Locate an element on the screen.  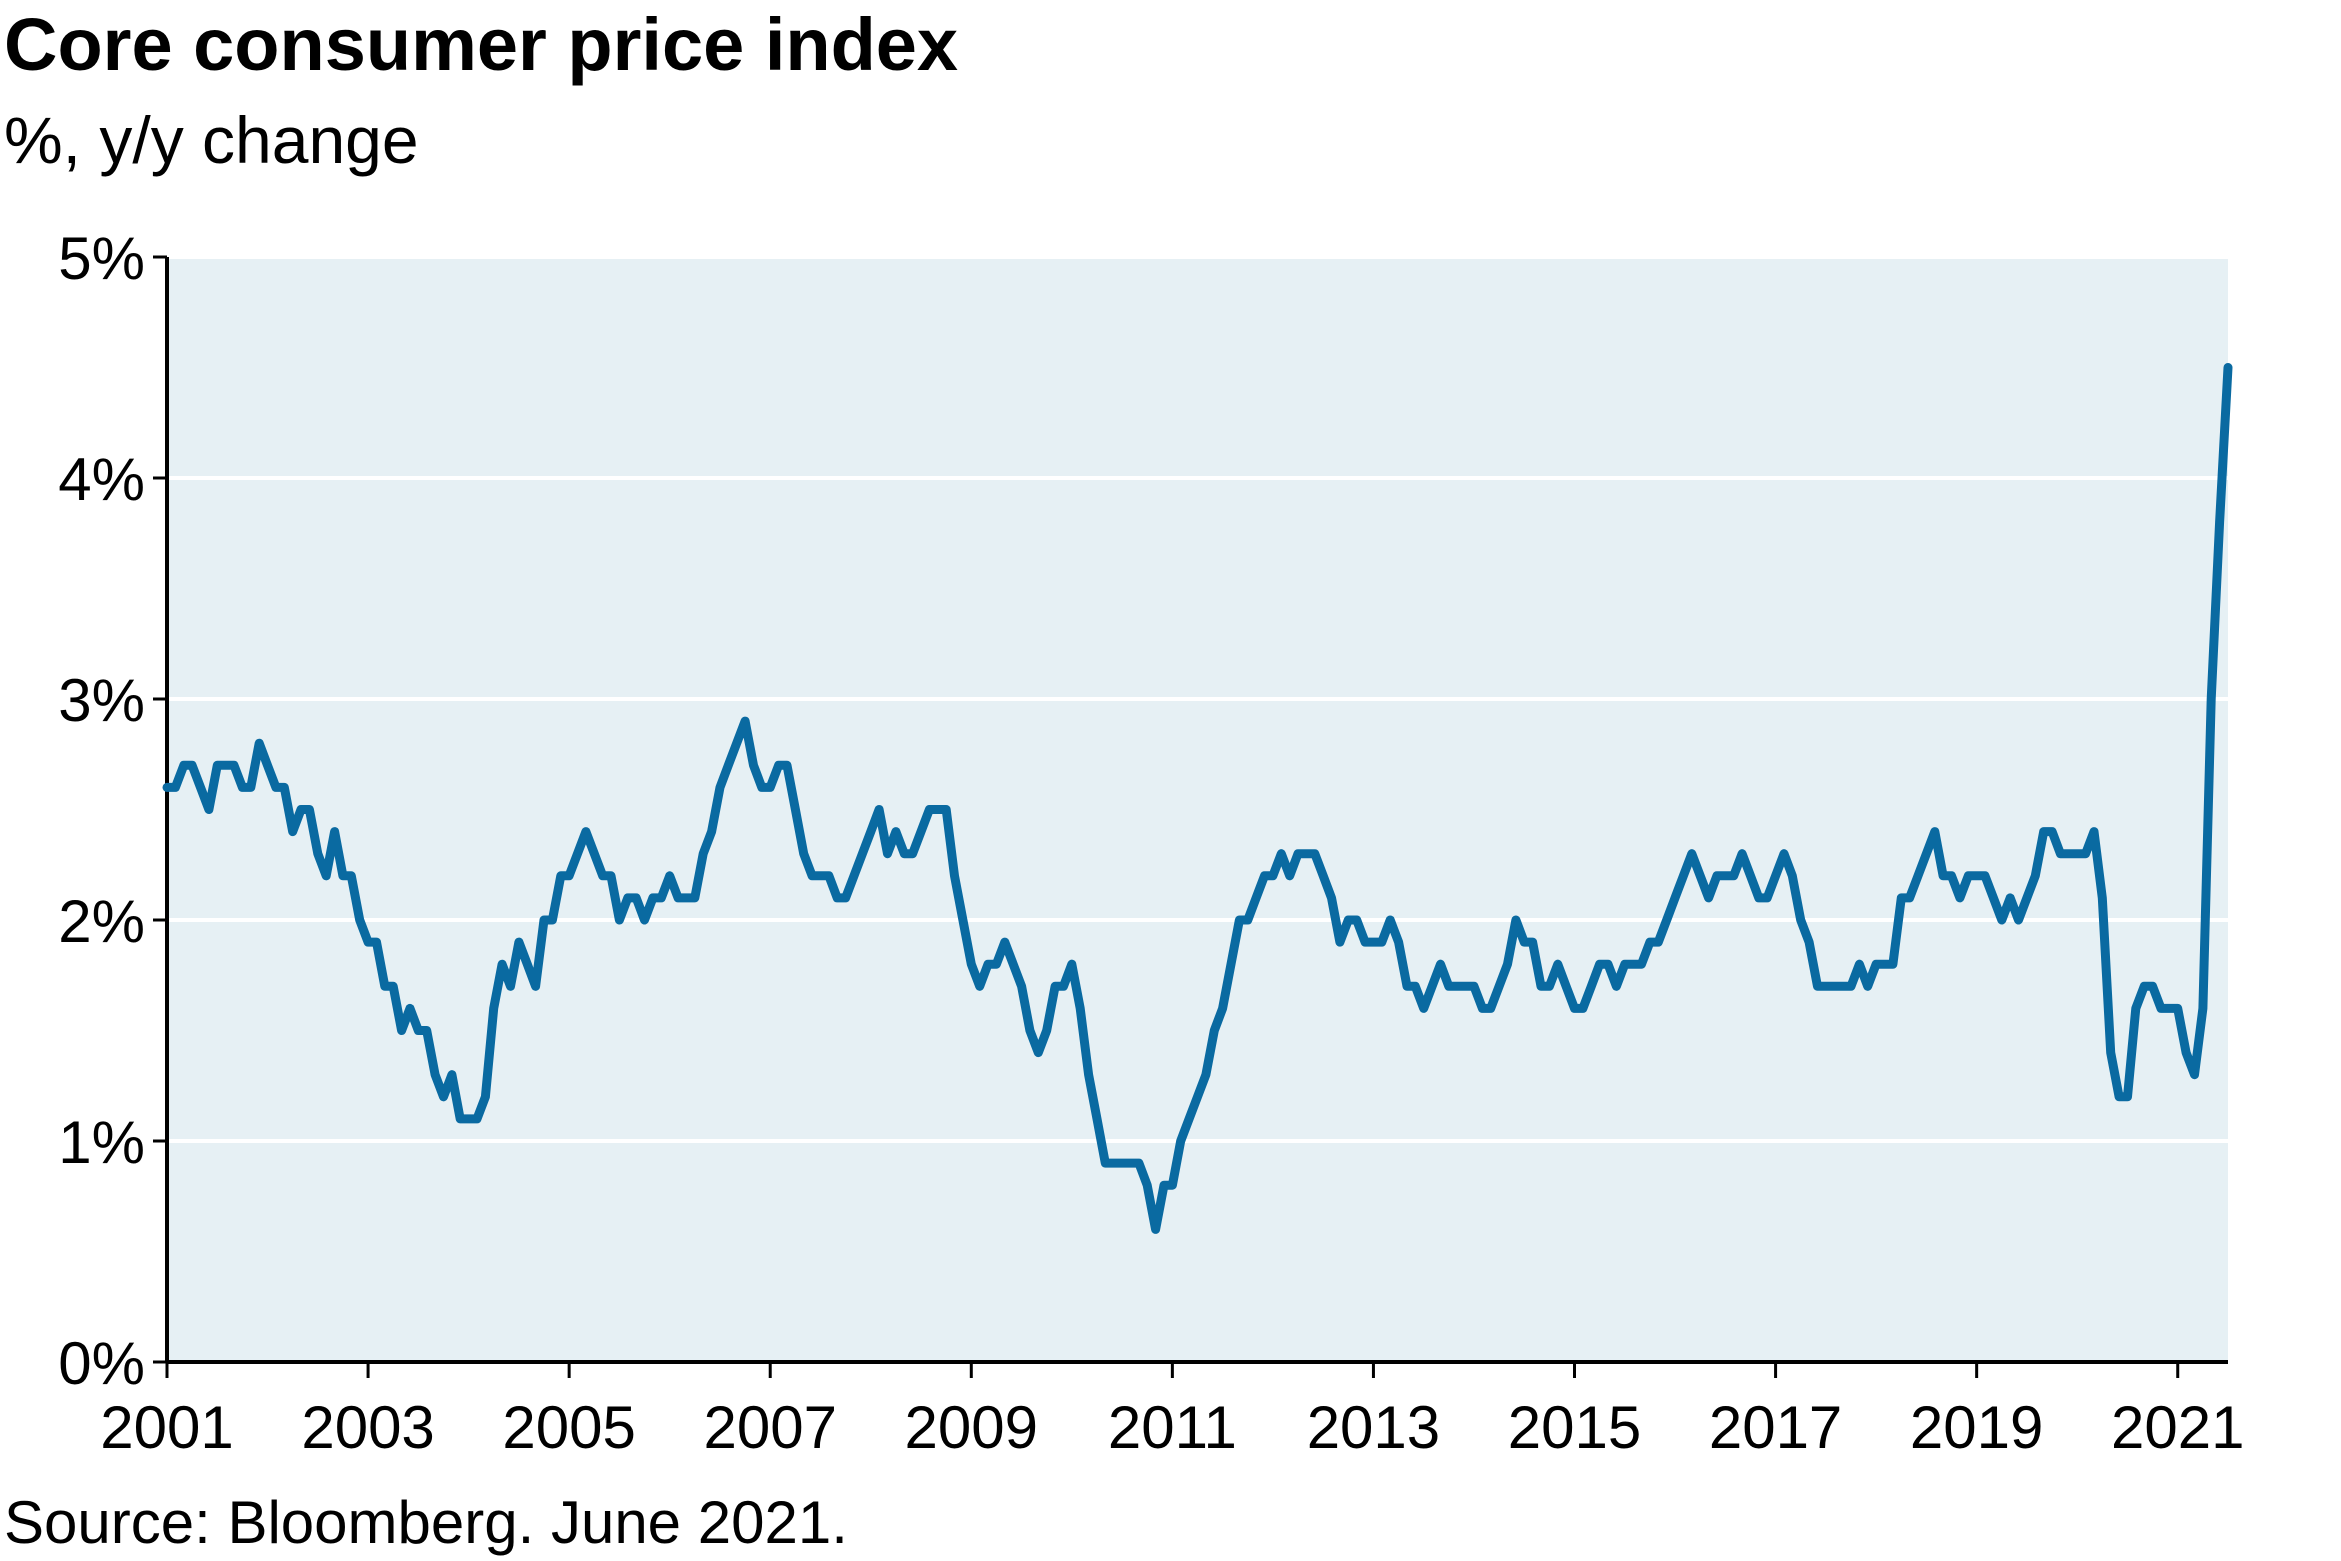
y-tick-label: 3% is located at coordinates (101, 700).